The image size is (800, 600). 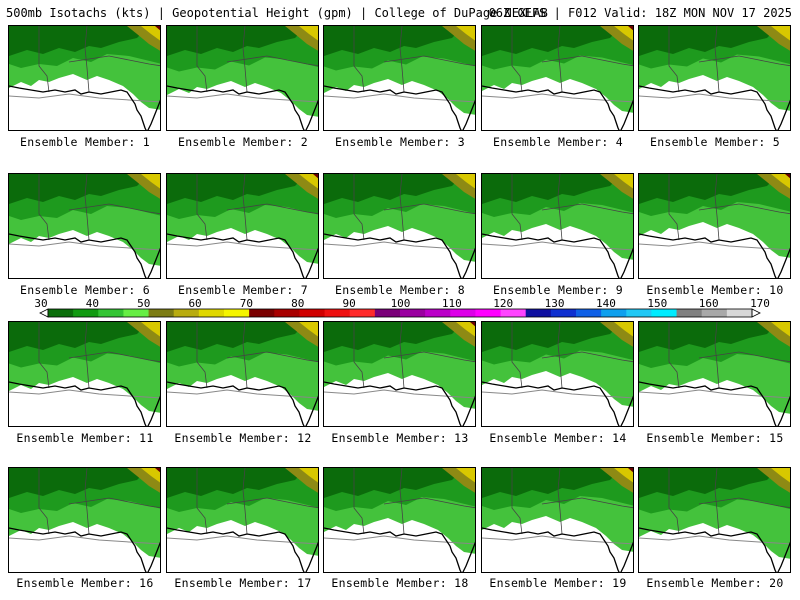 I want to click on colorbar-label: 160, so click(x=708, y=303).